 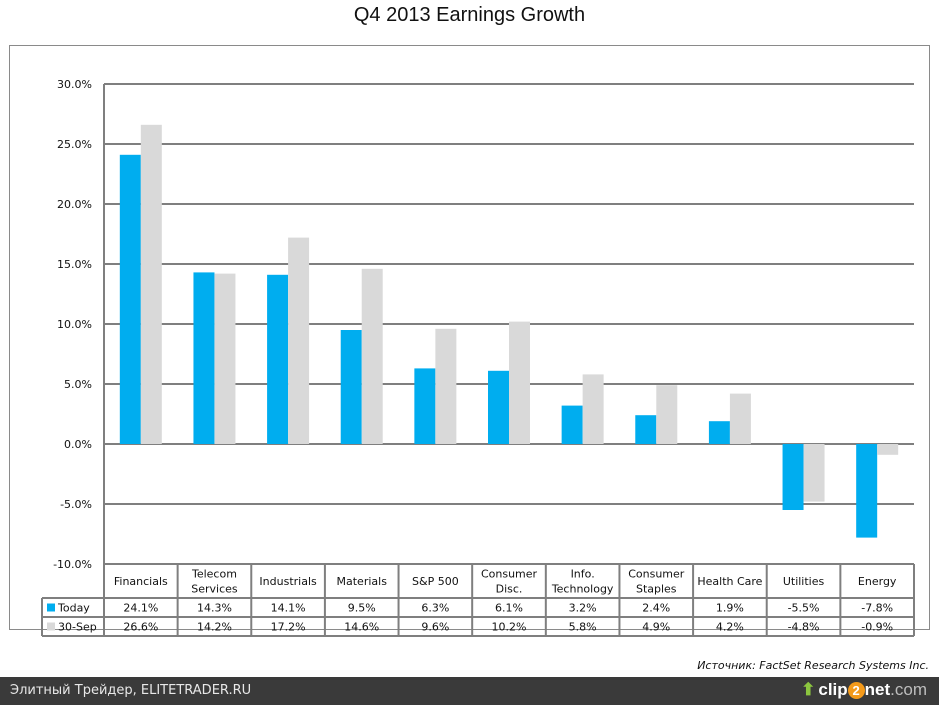 What do you see at coordinates (730, 627) in the screenshot?
I see `table-cell-value: 4.2%` at bounding box center [730, 627].